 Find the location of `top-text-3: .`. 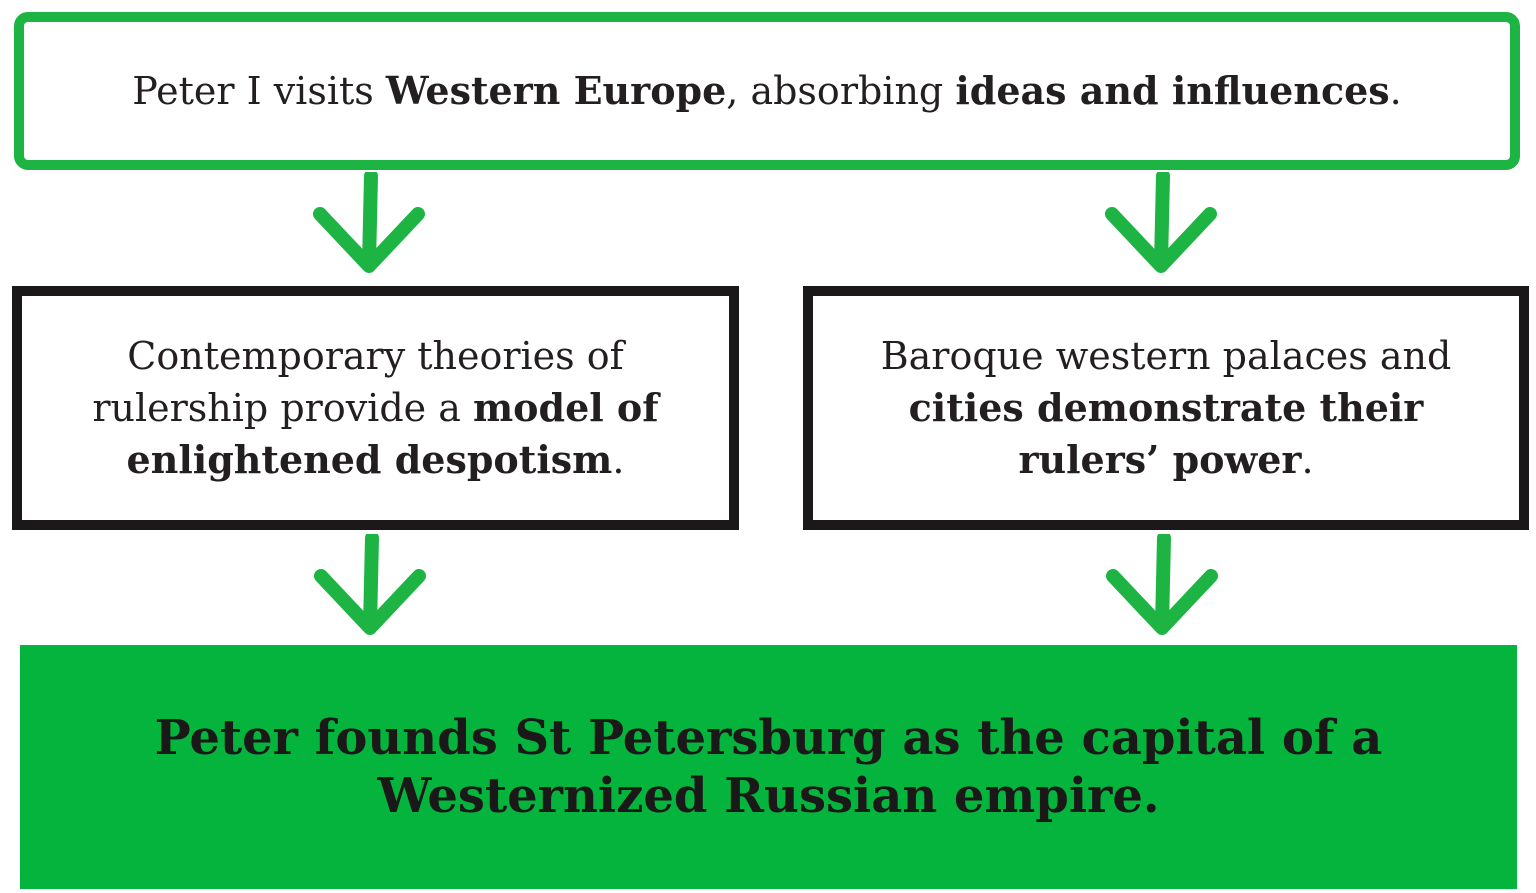

top-text-3: . is located at coordinates (1395, 90).